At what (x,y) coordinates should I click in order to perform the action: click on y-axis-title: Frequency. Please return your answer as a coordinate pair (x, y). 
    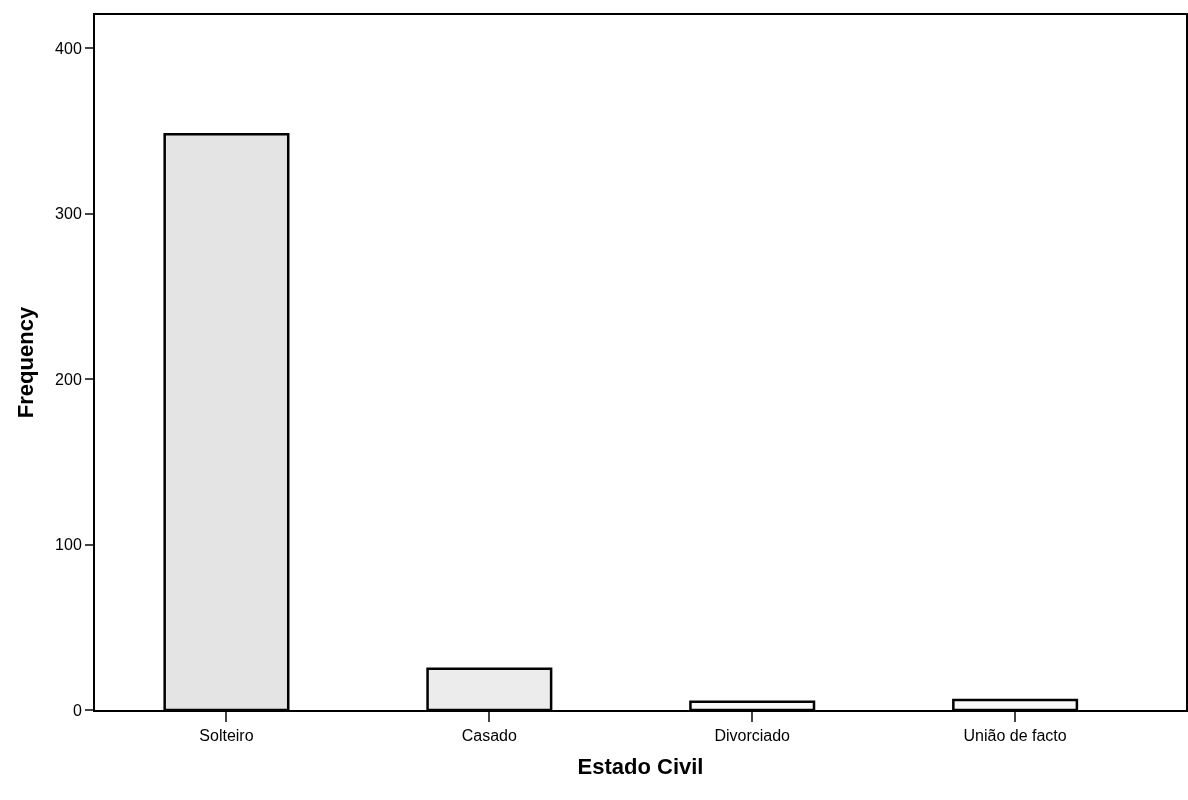
    Looking at the image, I should click on (26, 362).